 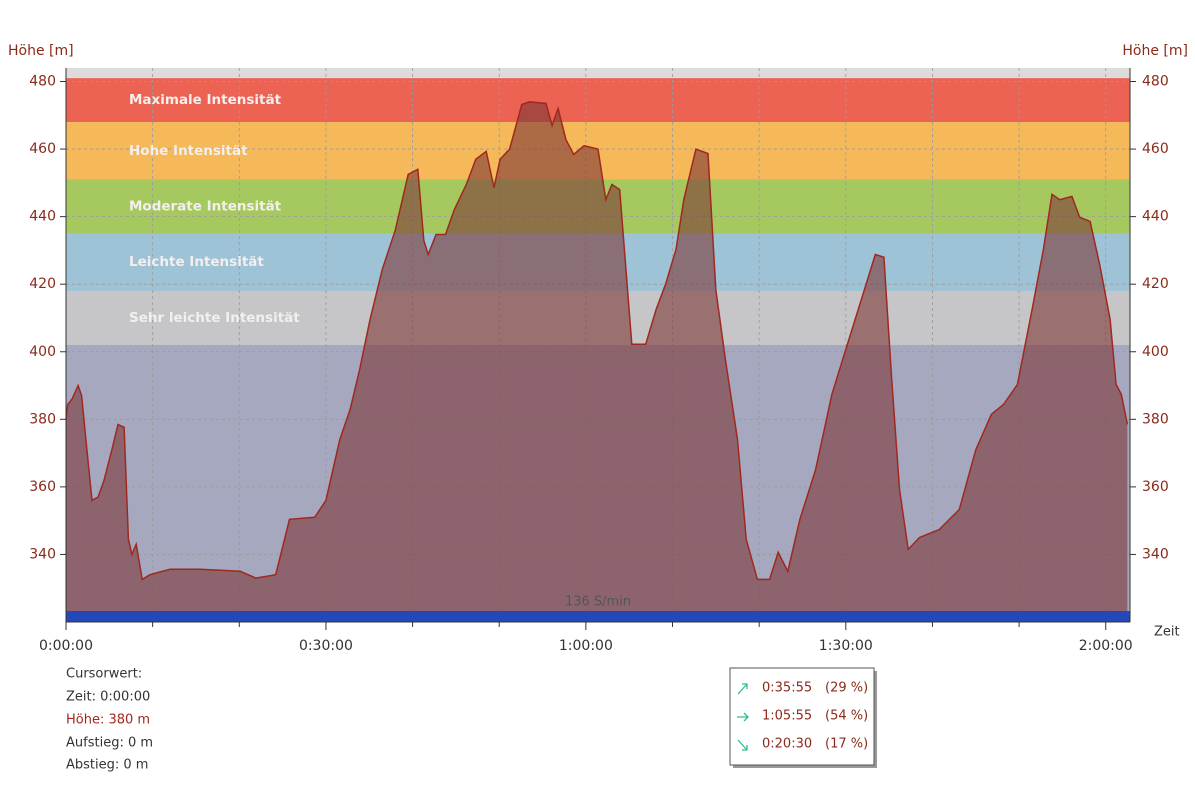 What do you see at coordinates (42, 217) in the screenshot?
I see `y-tick-label: 440` at bounding box center [42, 217].